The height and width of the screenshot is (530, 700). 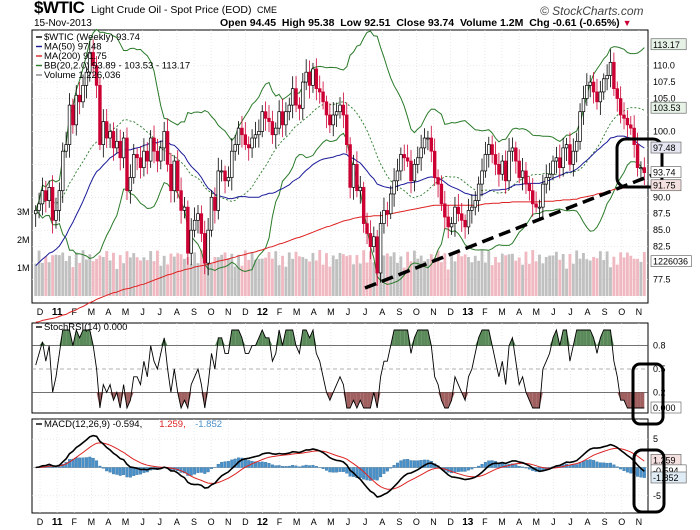 I want to click on volume-tick-label: 2M, so click(x=23, y=240).